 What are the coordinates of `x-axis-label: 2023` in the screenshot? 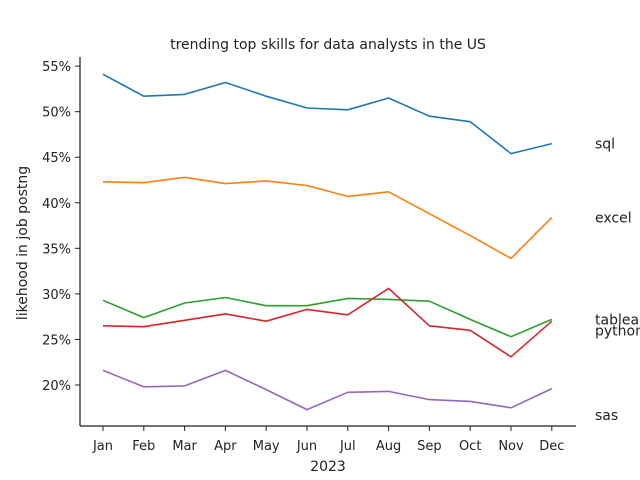 It's located at (328, 467).